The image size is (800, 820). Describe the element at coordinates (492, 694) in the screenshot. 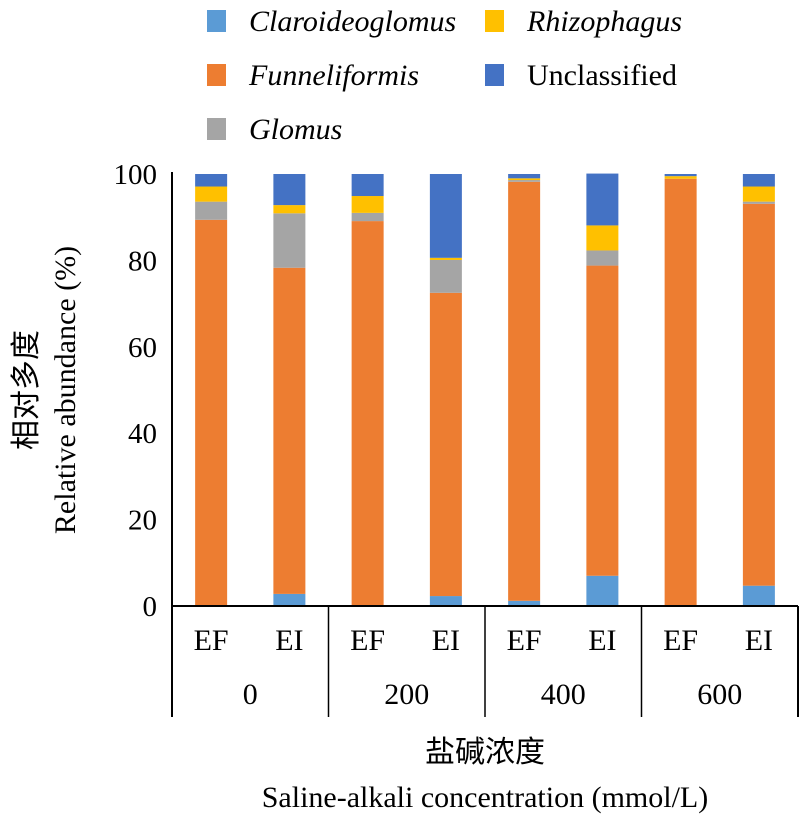

I see `x-groups: 0 200 400 600` at that location.